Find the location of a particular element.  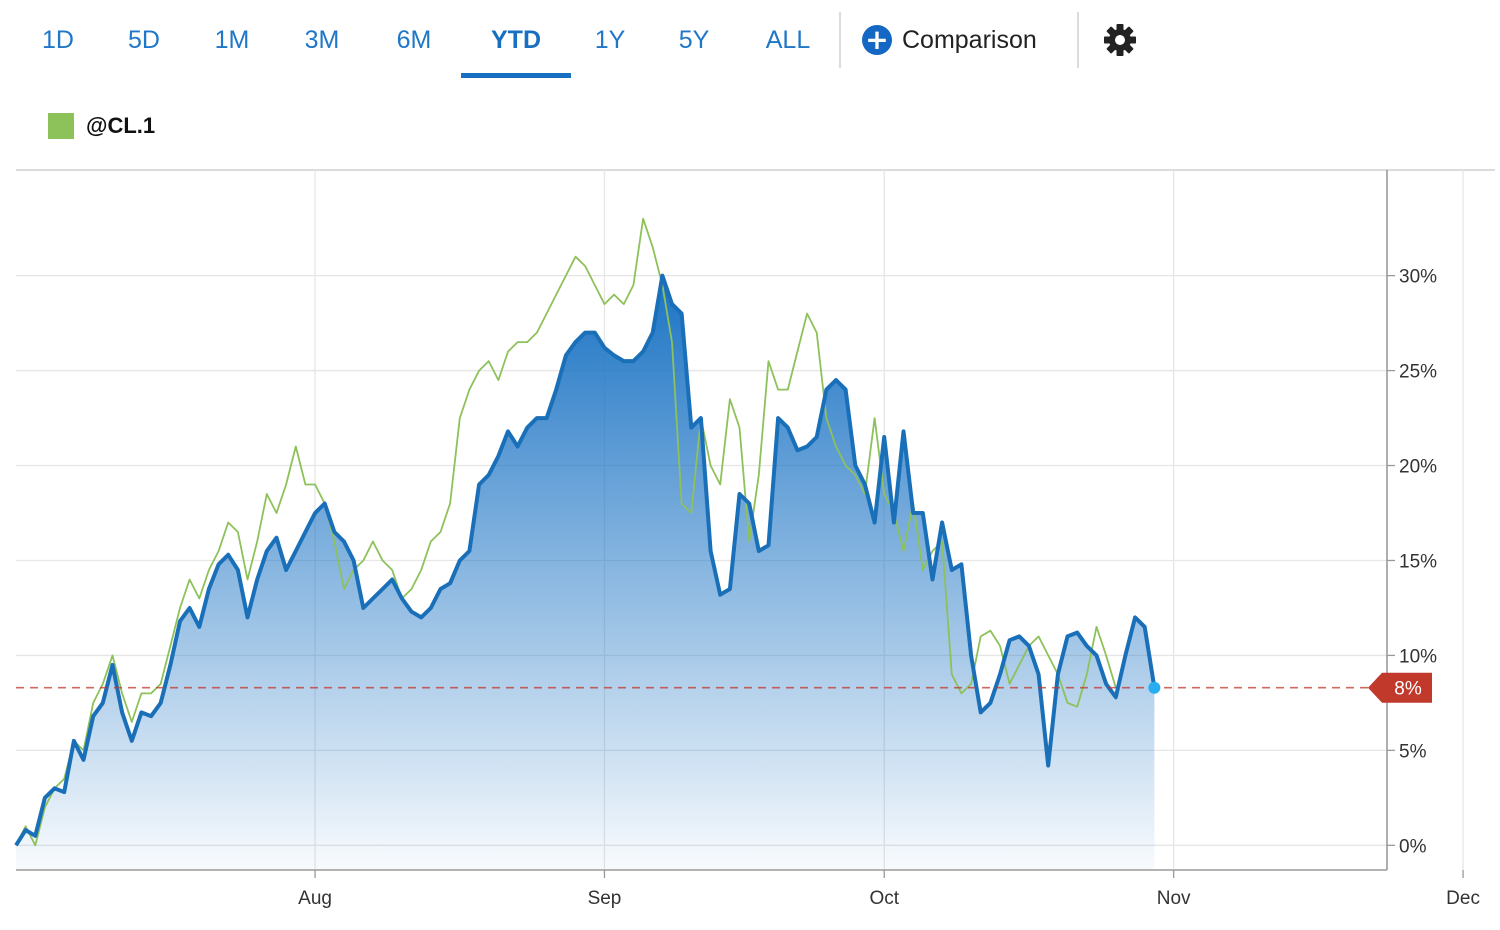

range-tab-1d: 1D is located at coordinates (58, 40).